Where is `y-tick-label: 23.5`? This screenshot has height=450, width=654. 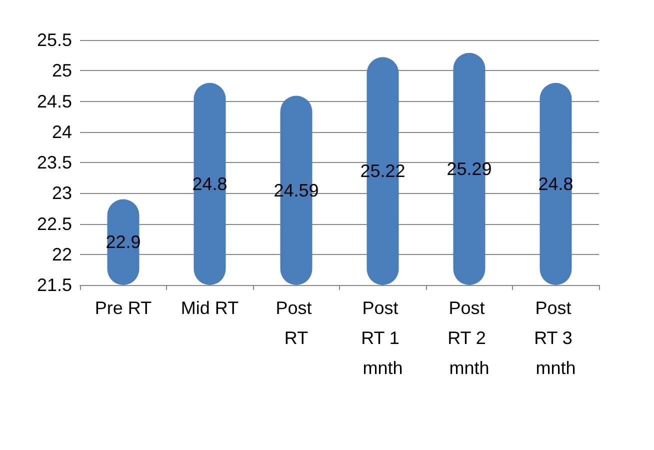 y-tick-label: 23.5 is located at coordinates (54, 162).